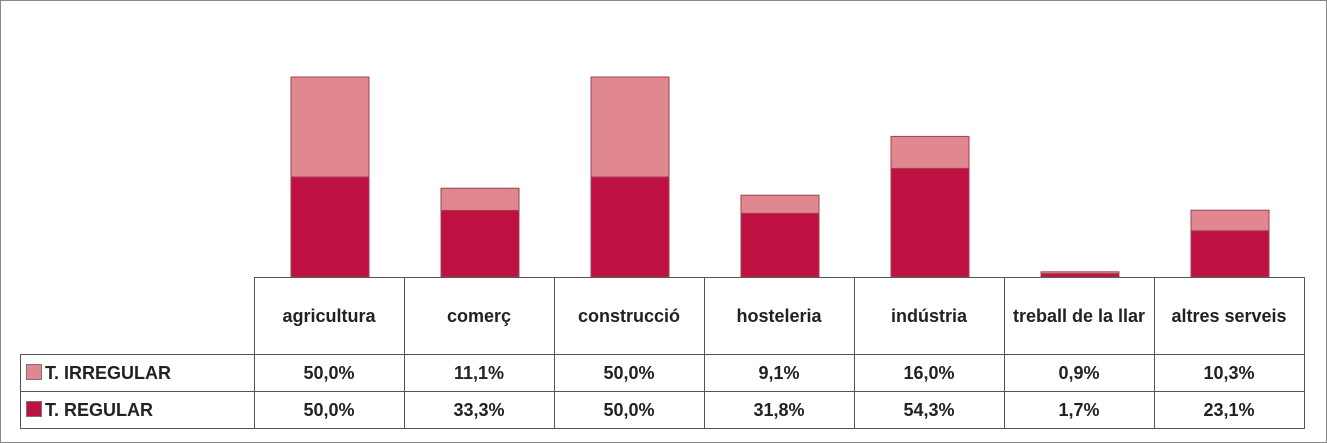 The width and height of the screenshot is (1327, 443). I want to click on legend-cell: T. IRREGULAR, so click(137, 373).